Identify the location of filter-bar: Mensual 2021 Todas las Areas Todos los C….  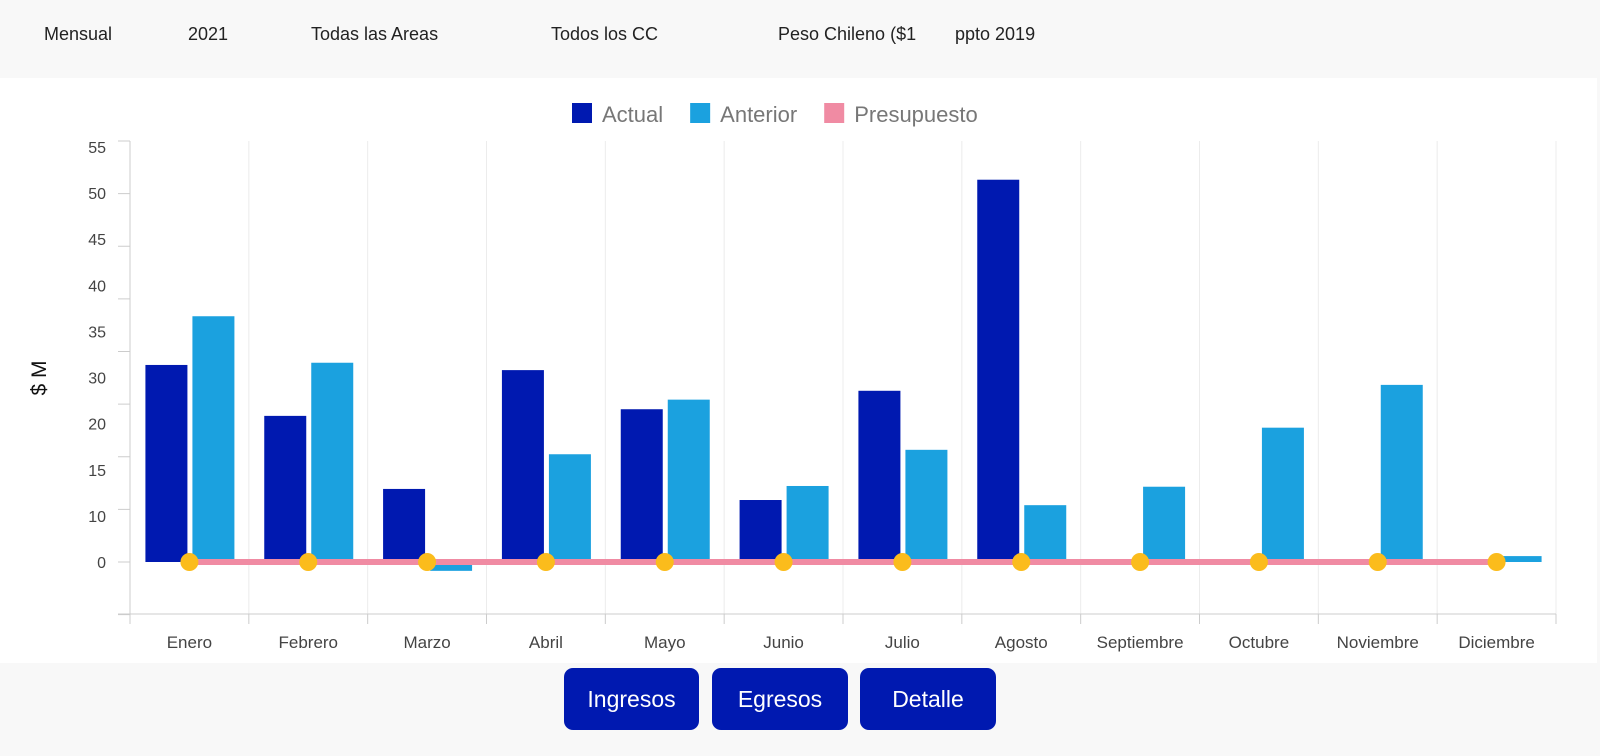
(800, 39).